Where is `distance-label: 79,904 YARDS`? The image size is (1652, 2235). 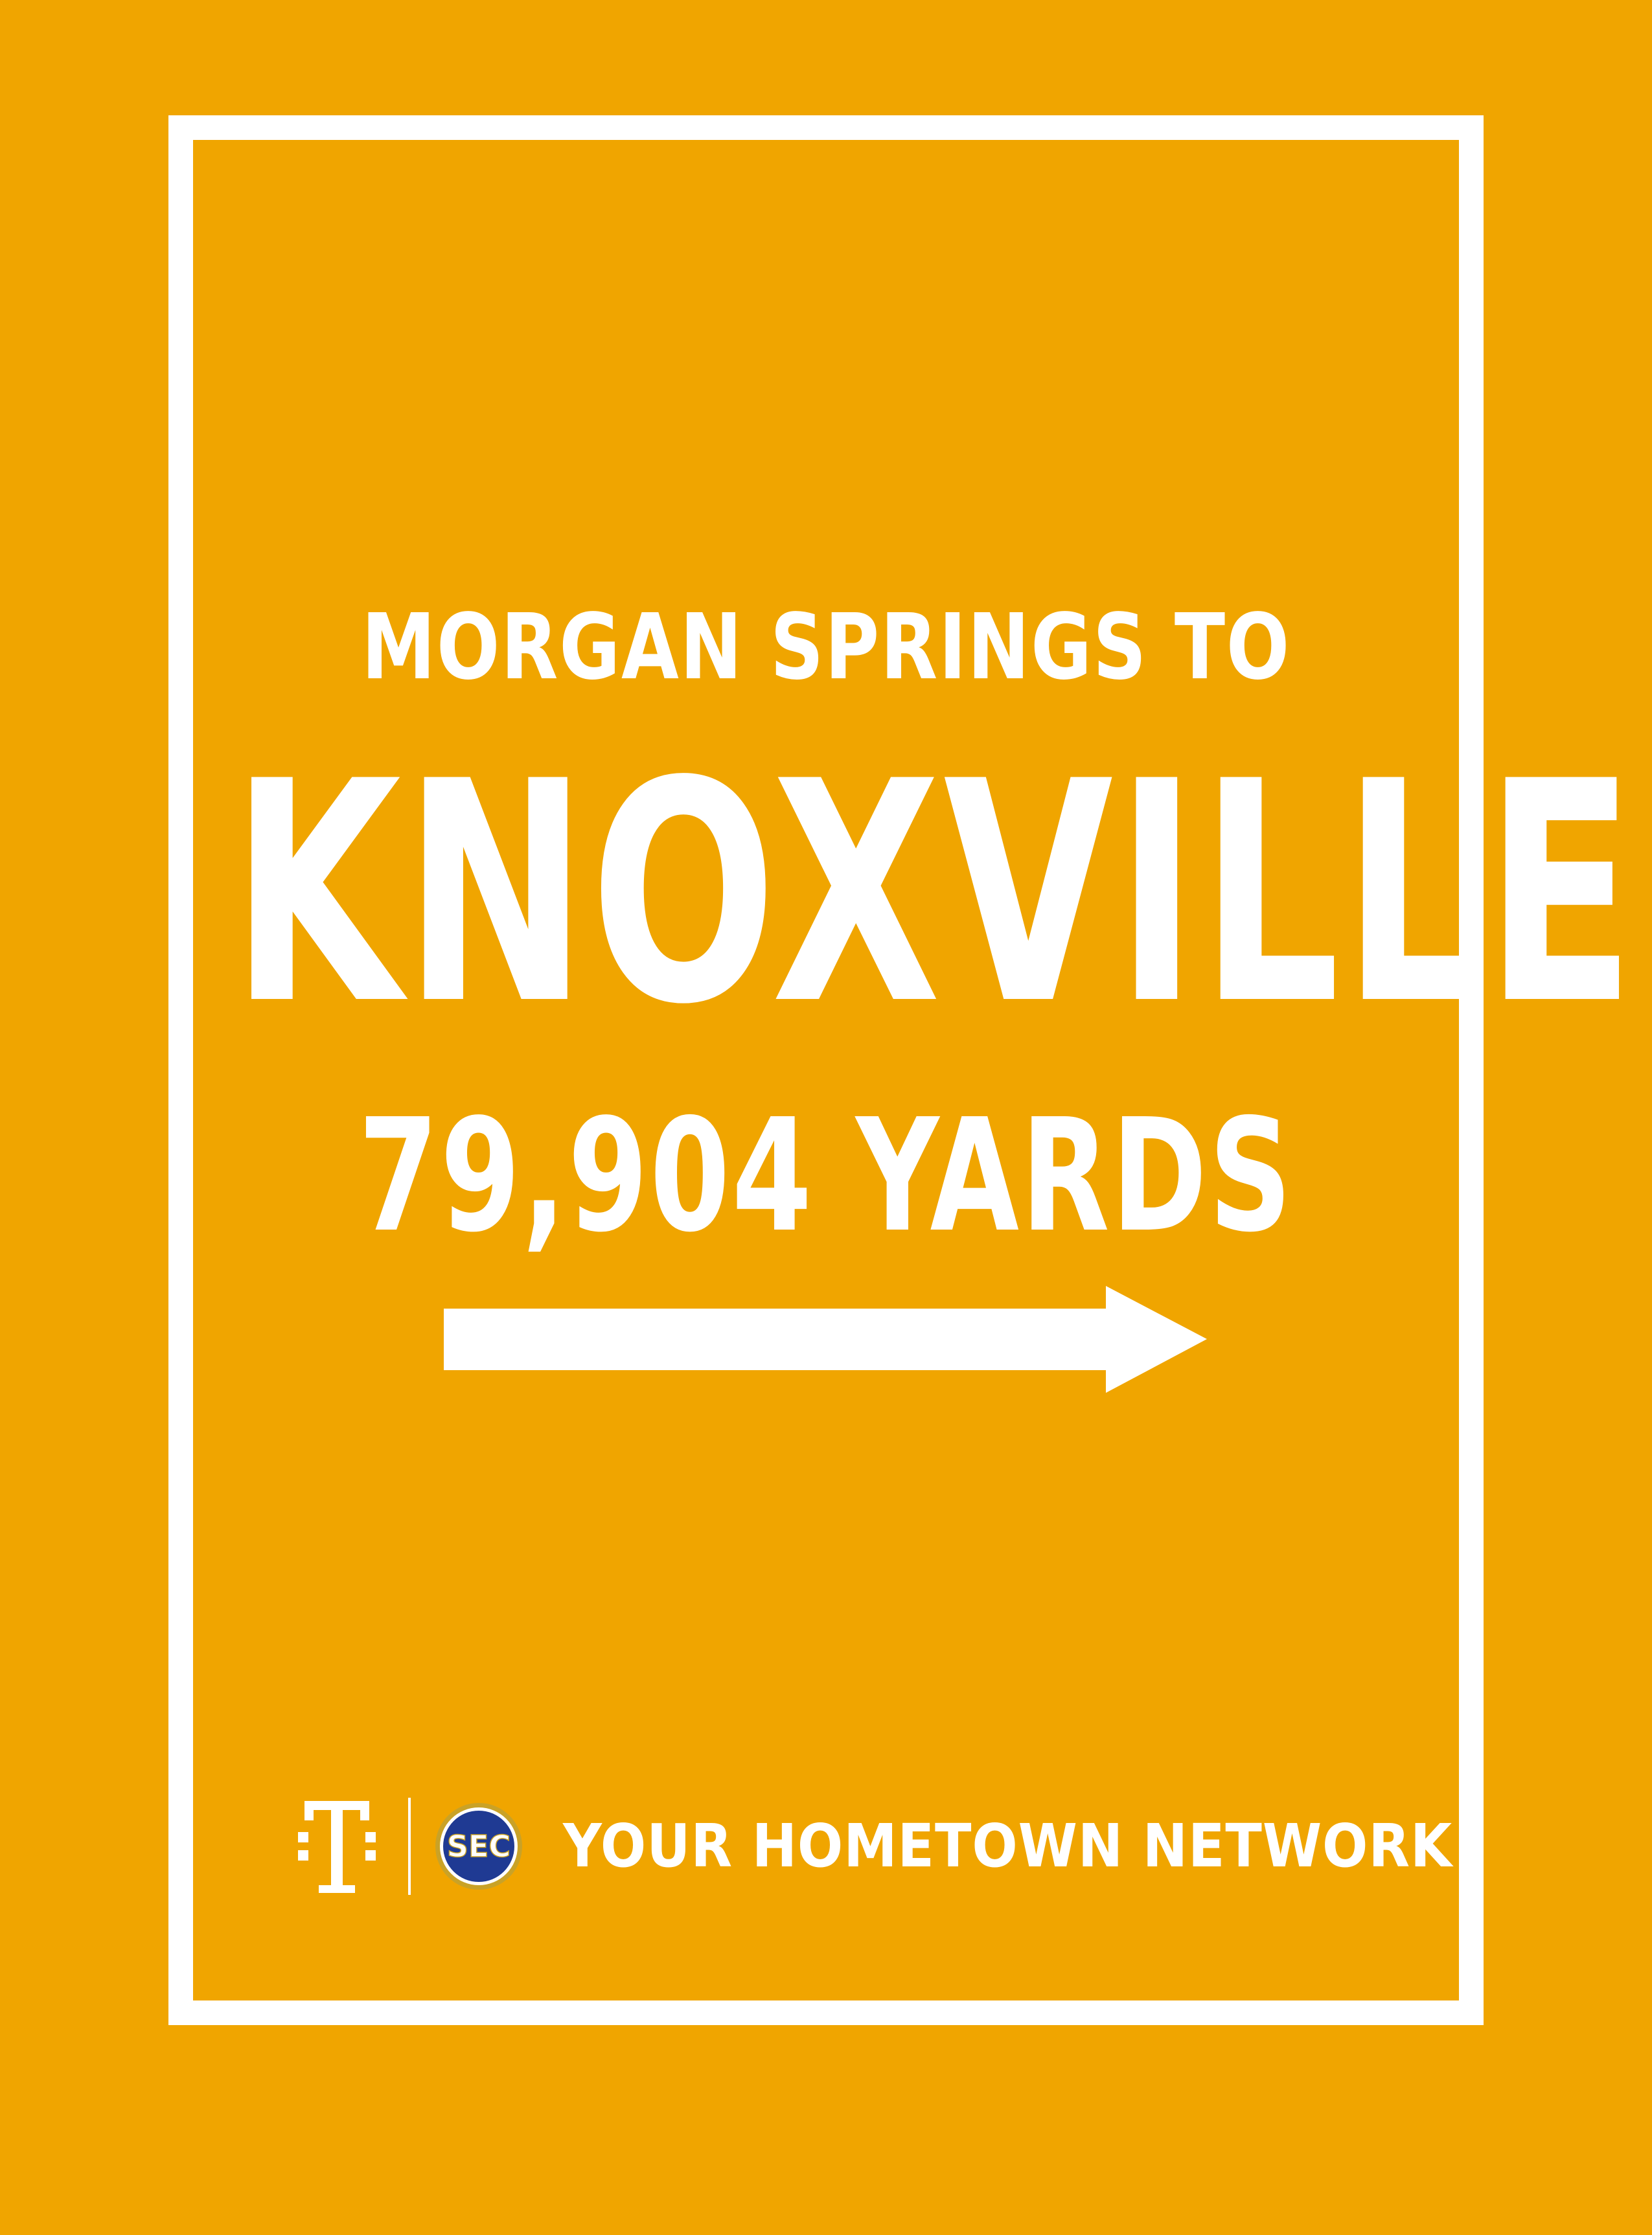 distance-label: 79,904 YARDS is located at coordinates (826, 1175).